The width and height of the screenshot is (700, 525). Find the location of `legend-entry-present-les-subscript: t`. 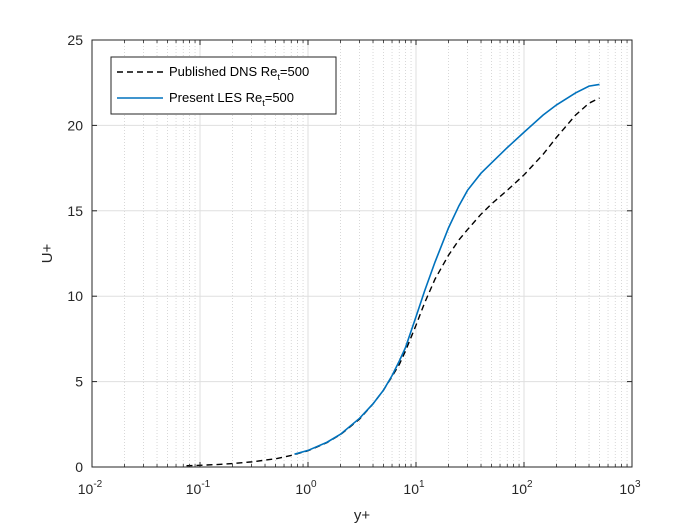

legend-entry-present-les-subscript: t is located at coordinates (263, 103).